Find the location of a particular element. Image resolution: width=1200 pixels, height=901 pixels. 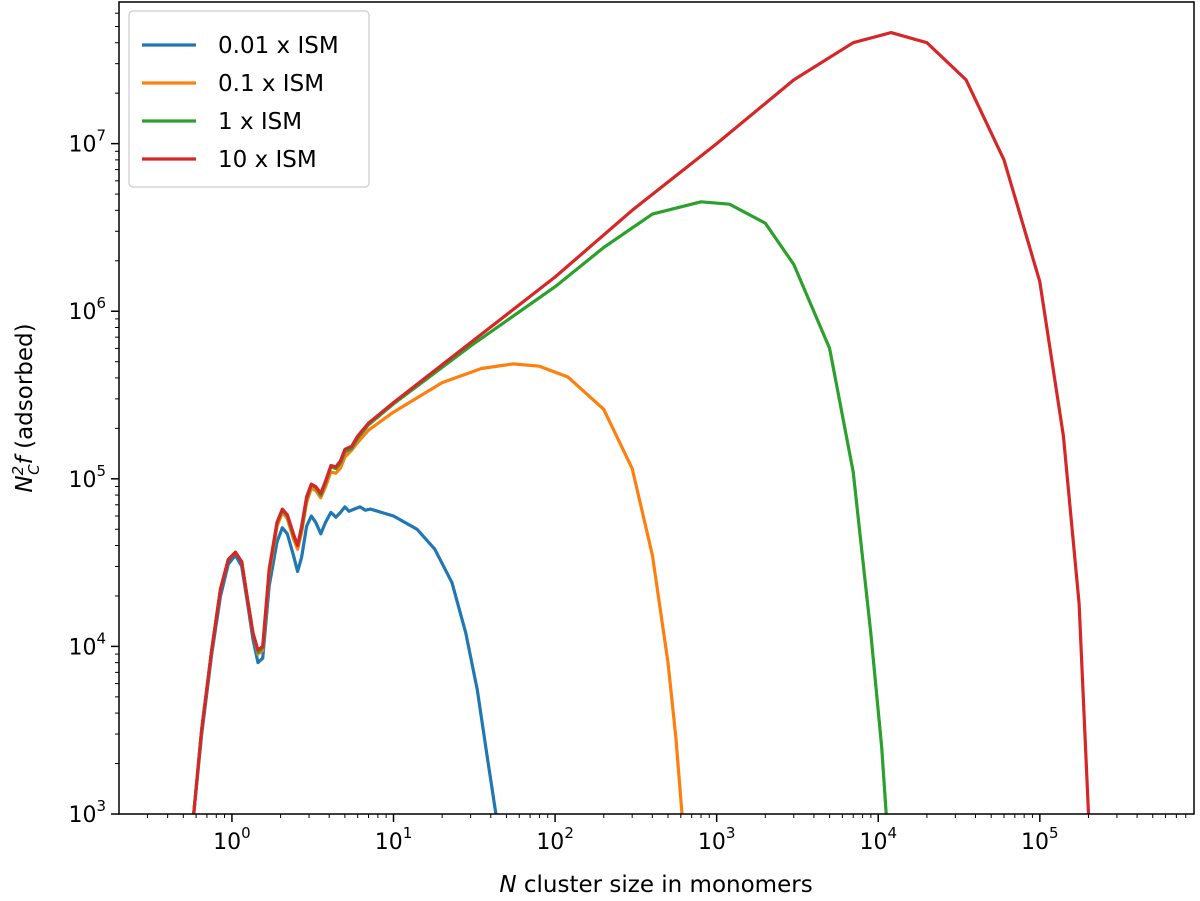

legend-label: 1 x ISM is located at coordinates (260, 122).